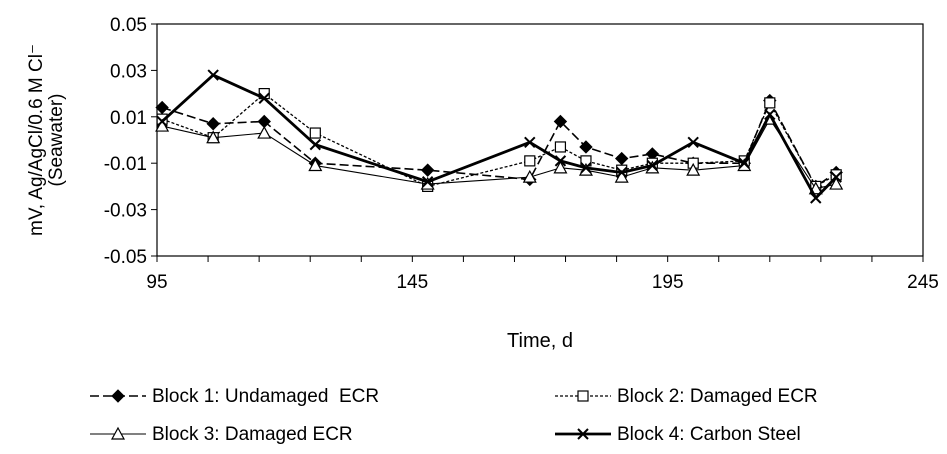  Describe the element at coordinates (252, 434) in the screenshot. I see `legend-label: Block 3: Damaged ECR` at that location.